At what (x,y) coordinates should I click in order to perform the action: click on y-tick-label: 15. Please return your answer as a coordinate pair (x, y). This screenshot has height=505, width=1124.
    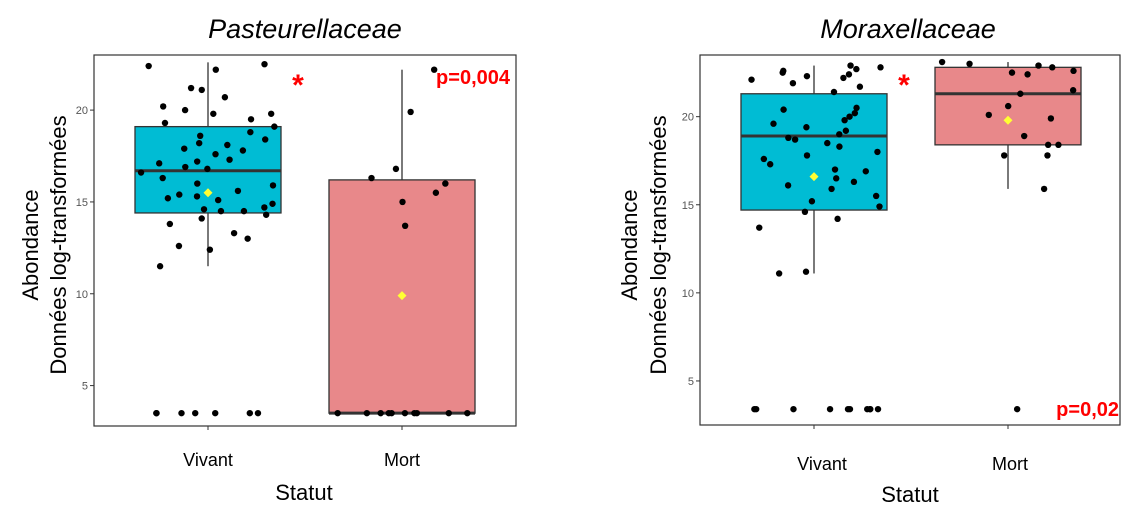
    Looking at the image, I should click on (82, 203).